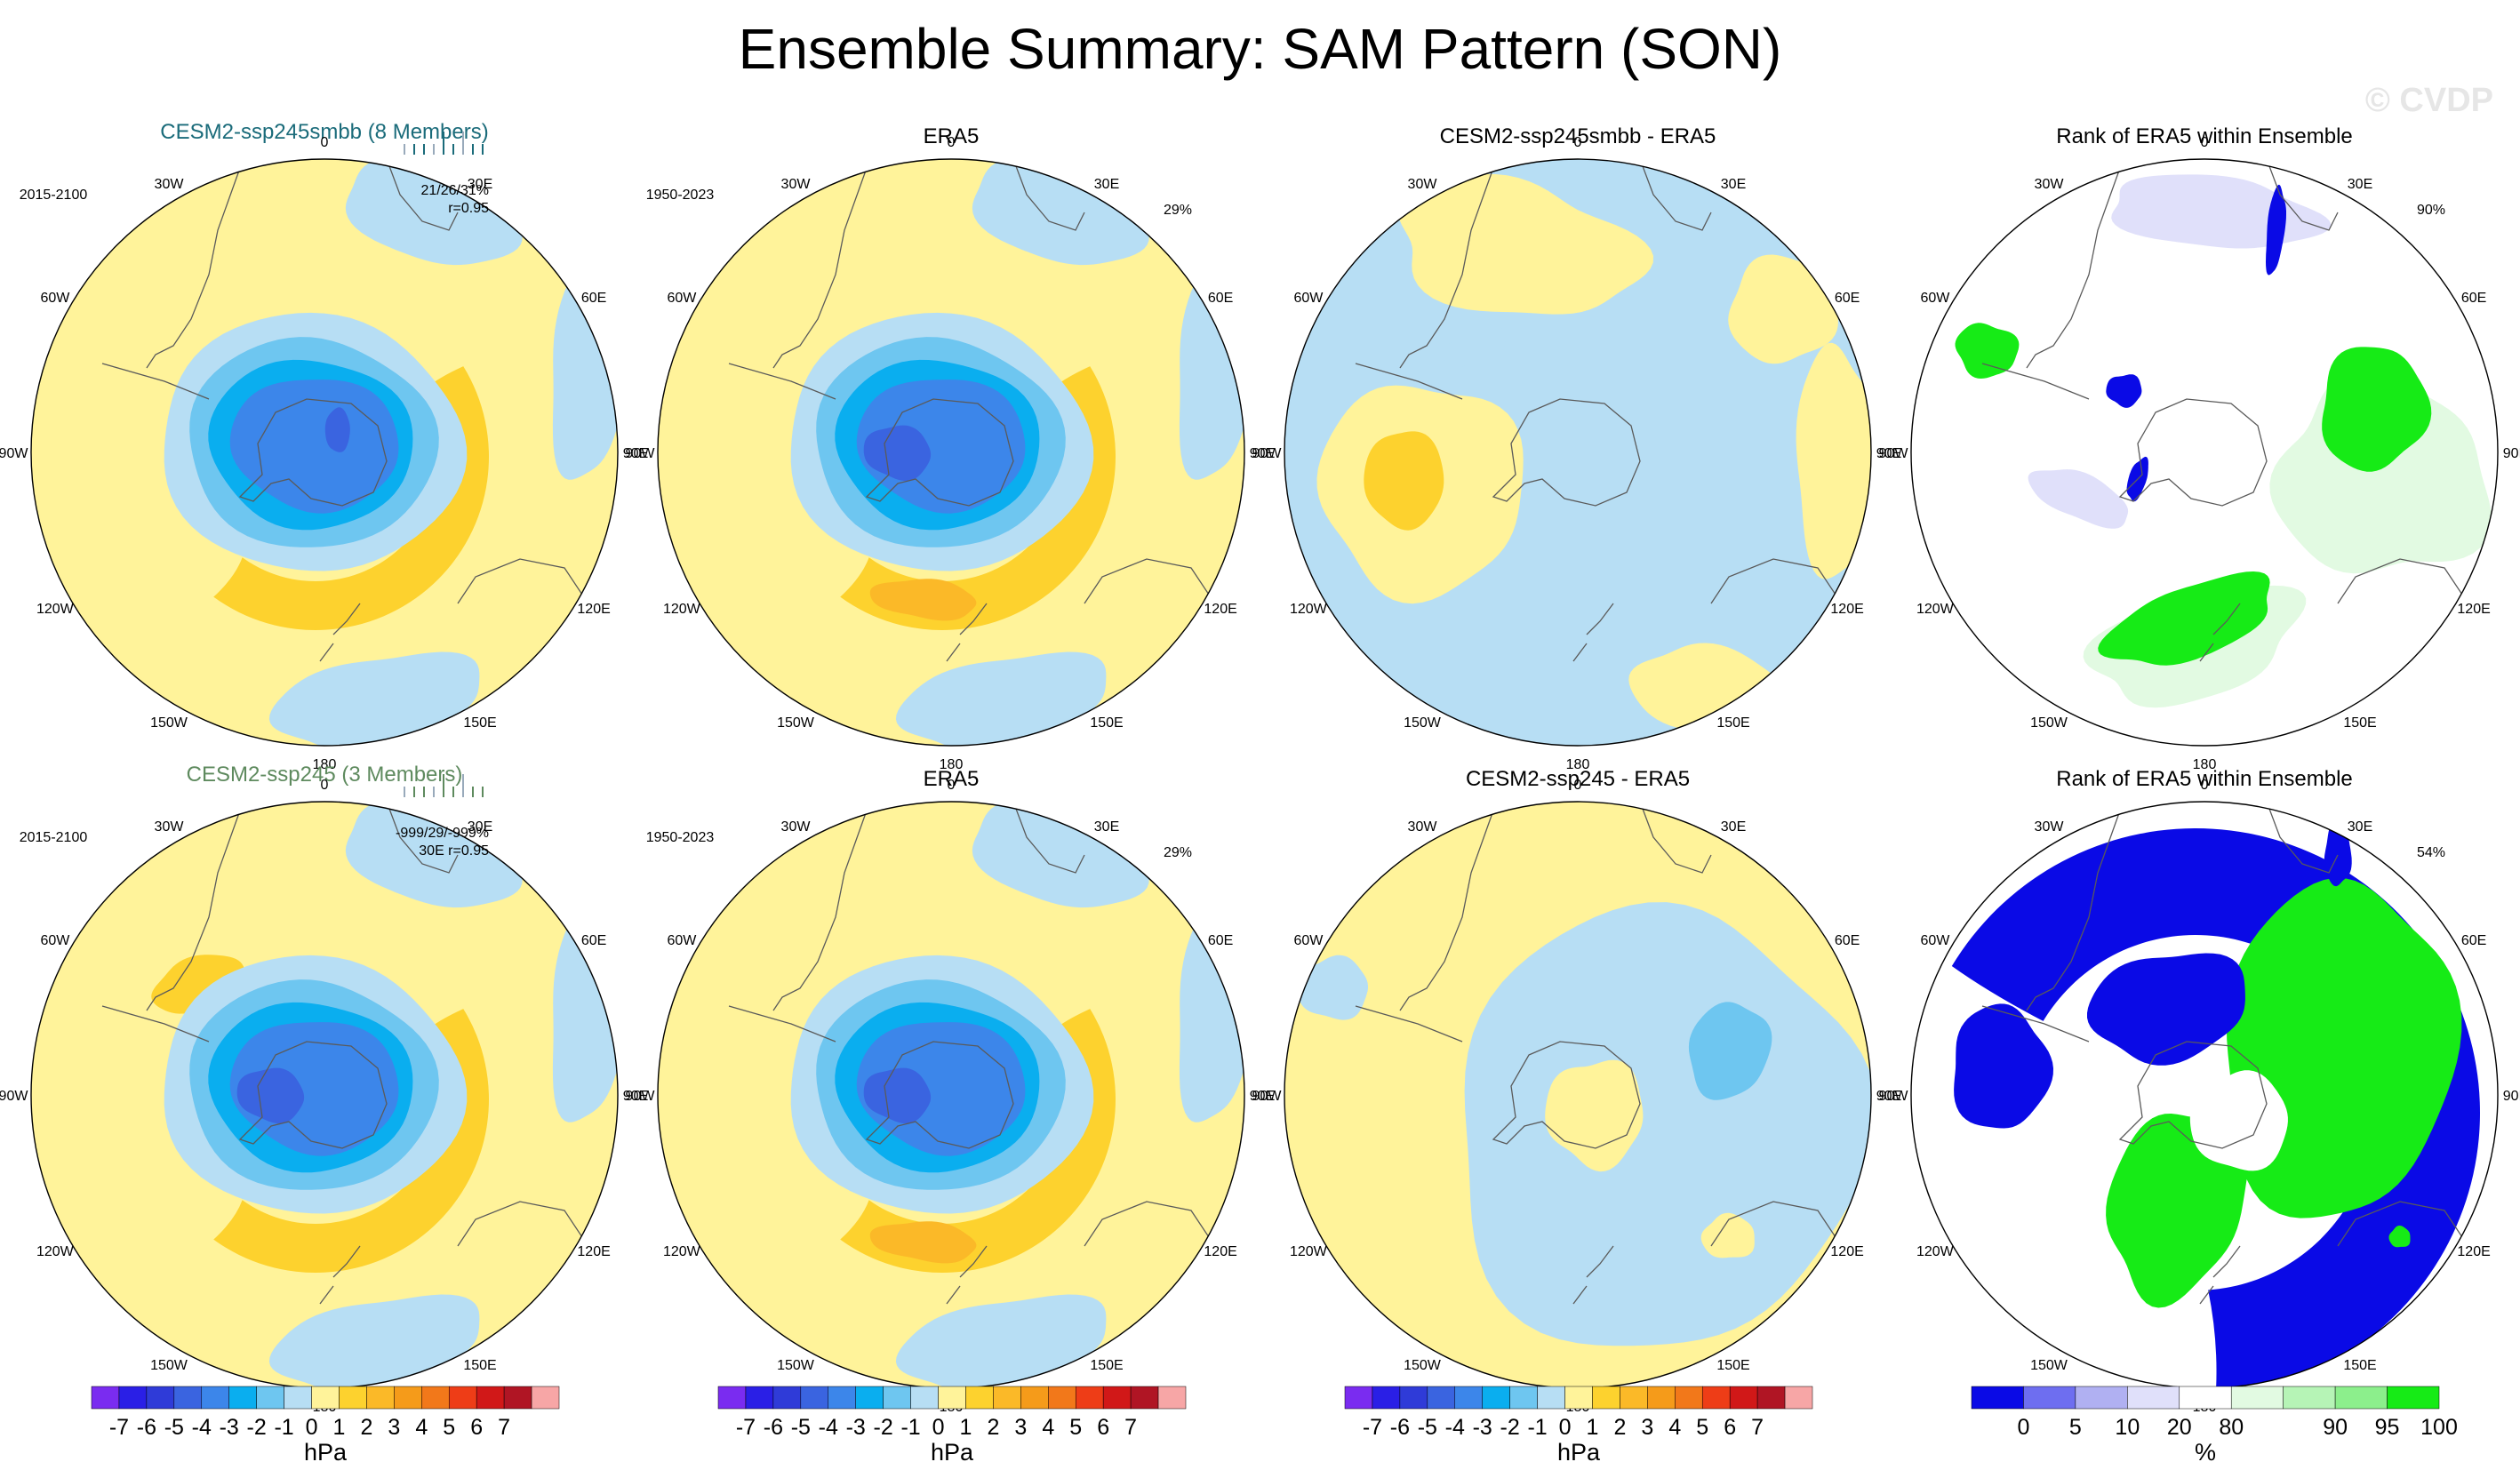  Describe the element at coordinates (325, 764) in the screenshot. I see `longitude-label: 180` at that location.